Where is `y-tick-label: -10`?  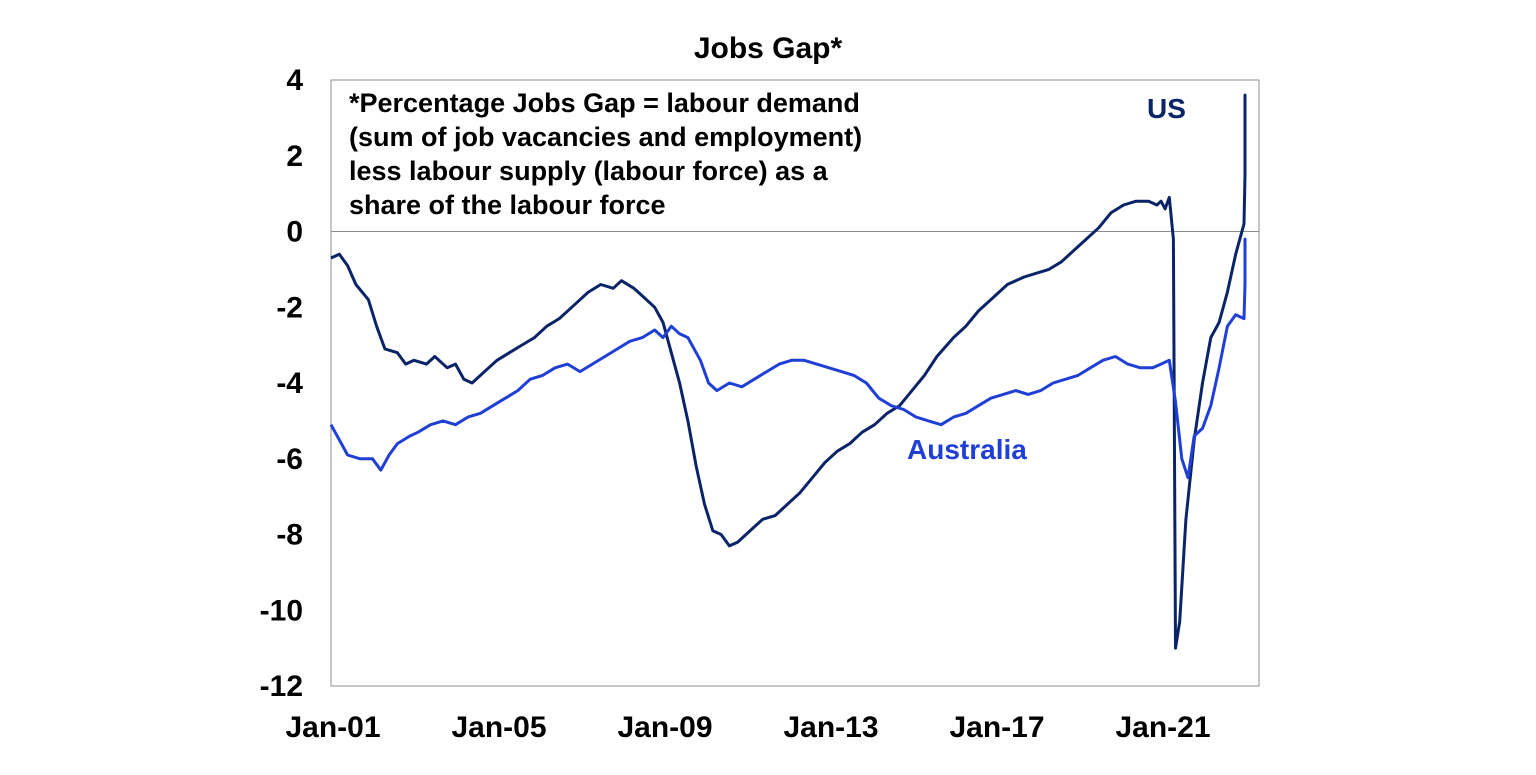
y-tick-label: -10 is located at coordinates (281, 610).